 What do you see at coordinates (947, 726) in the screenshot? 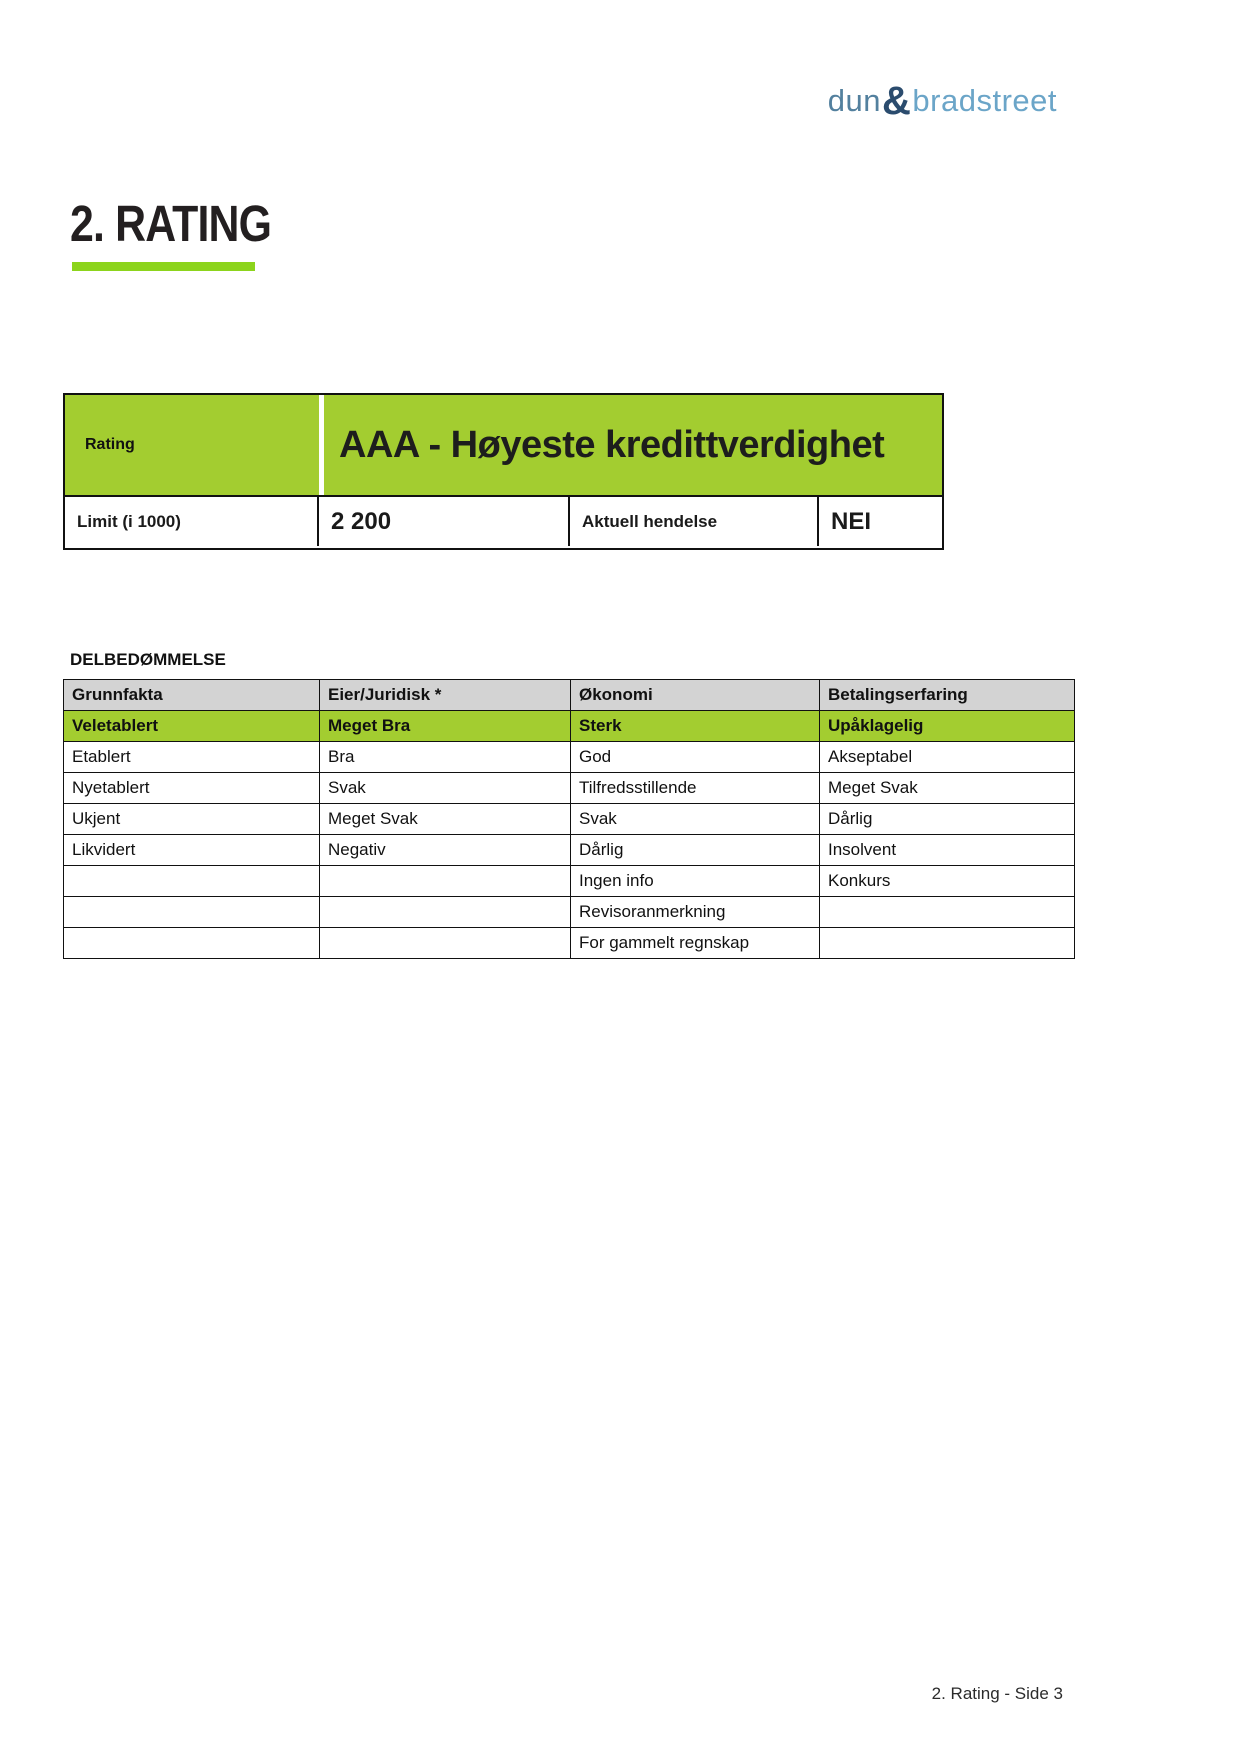
I see `selected-value: Upåklagelig` at bounding box center [947, 726].